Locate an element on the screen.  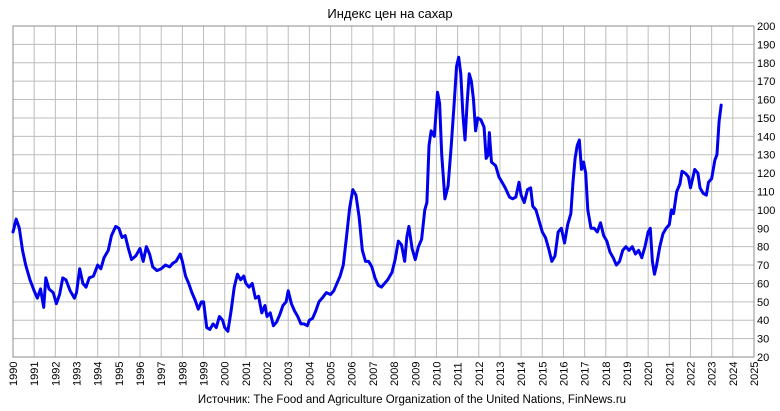
y-tick-label: 140 is located at coordinates (766, 137).